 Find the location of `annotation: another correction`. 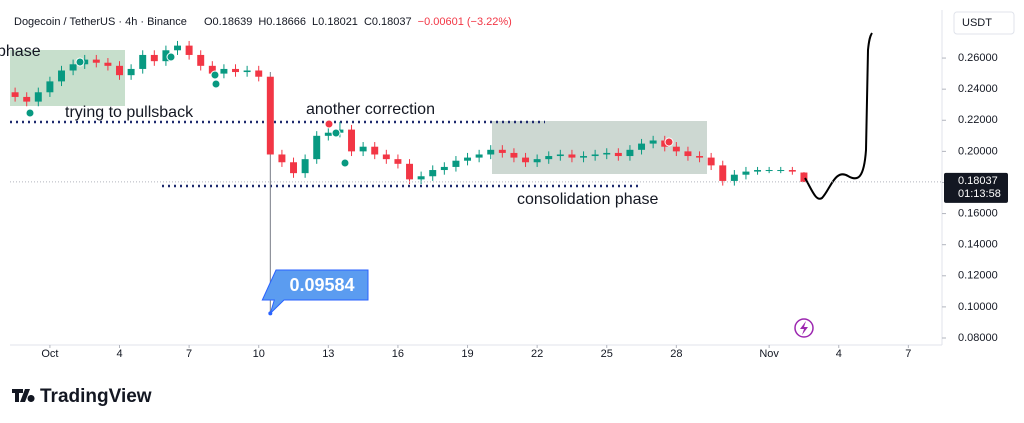

annotation: another correction is located at coordinates (370, 109).